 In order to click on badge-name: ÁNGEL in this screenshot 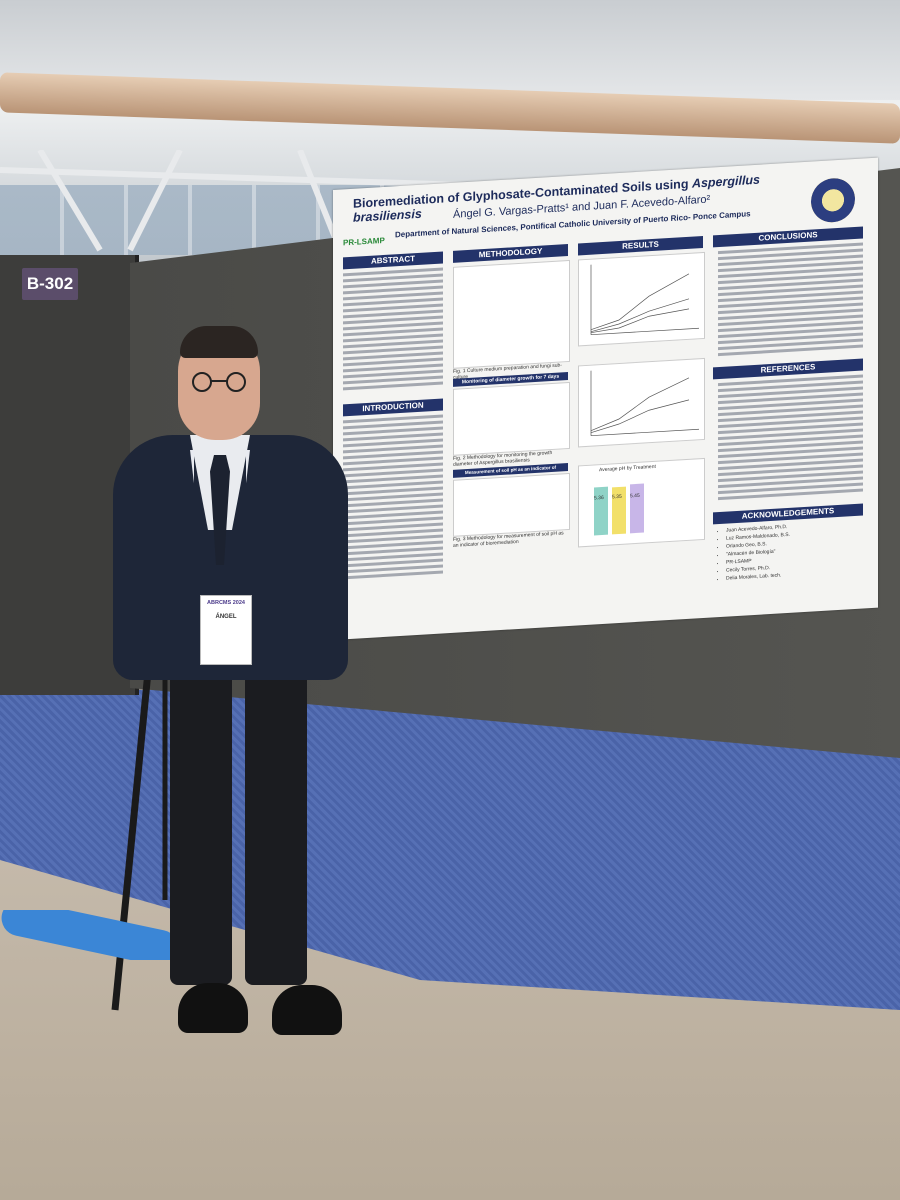, I will do `click(226, 617)`.